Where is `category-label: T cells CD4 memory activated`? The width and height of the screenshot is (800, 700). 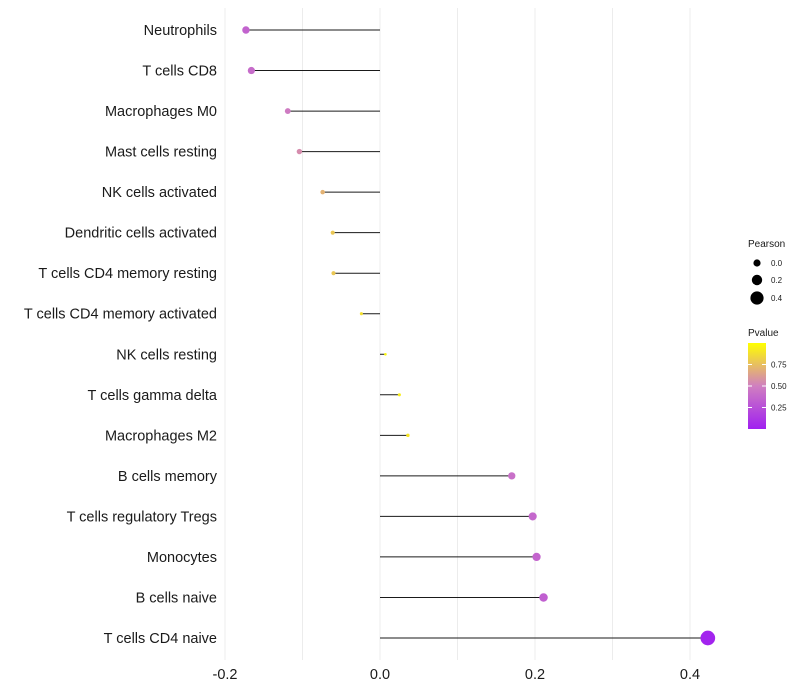
category-label: T cells CD4 memory activated is located at coordinates (120, 315).